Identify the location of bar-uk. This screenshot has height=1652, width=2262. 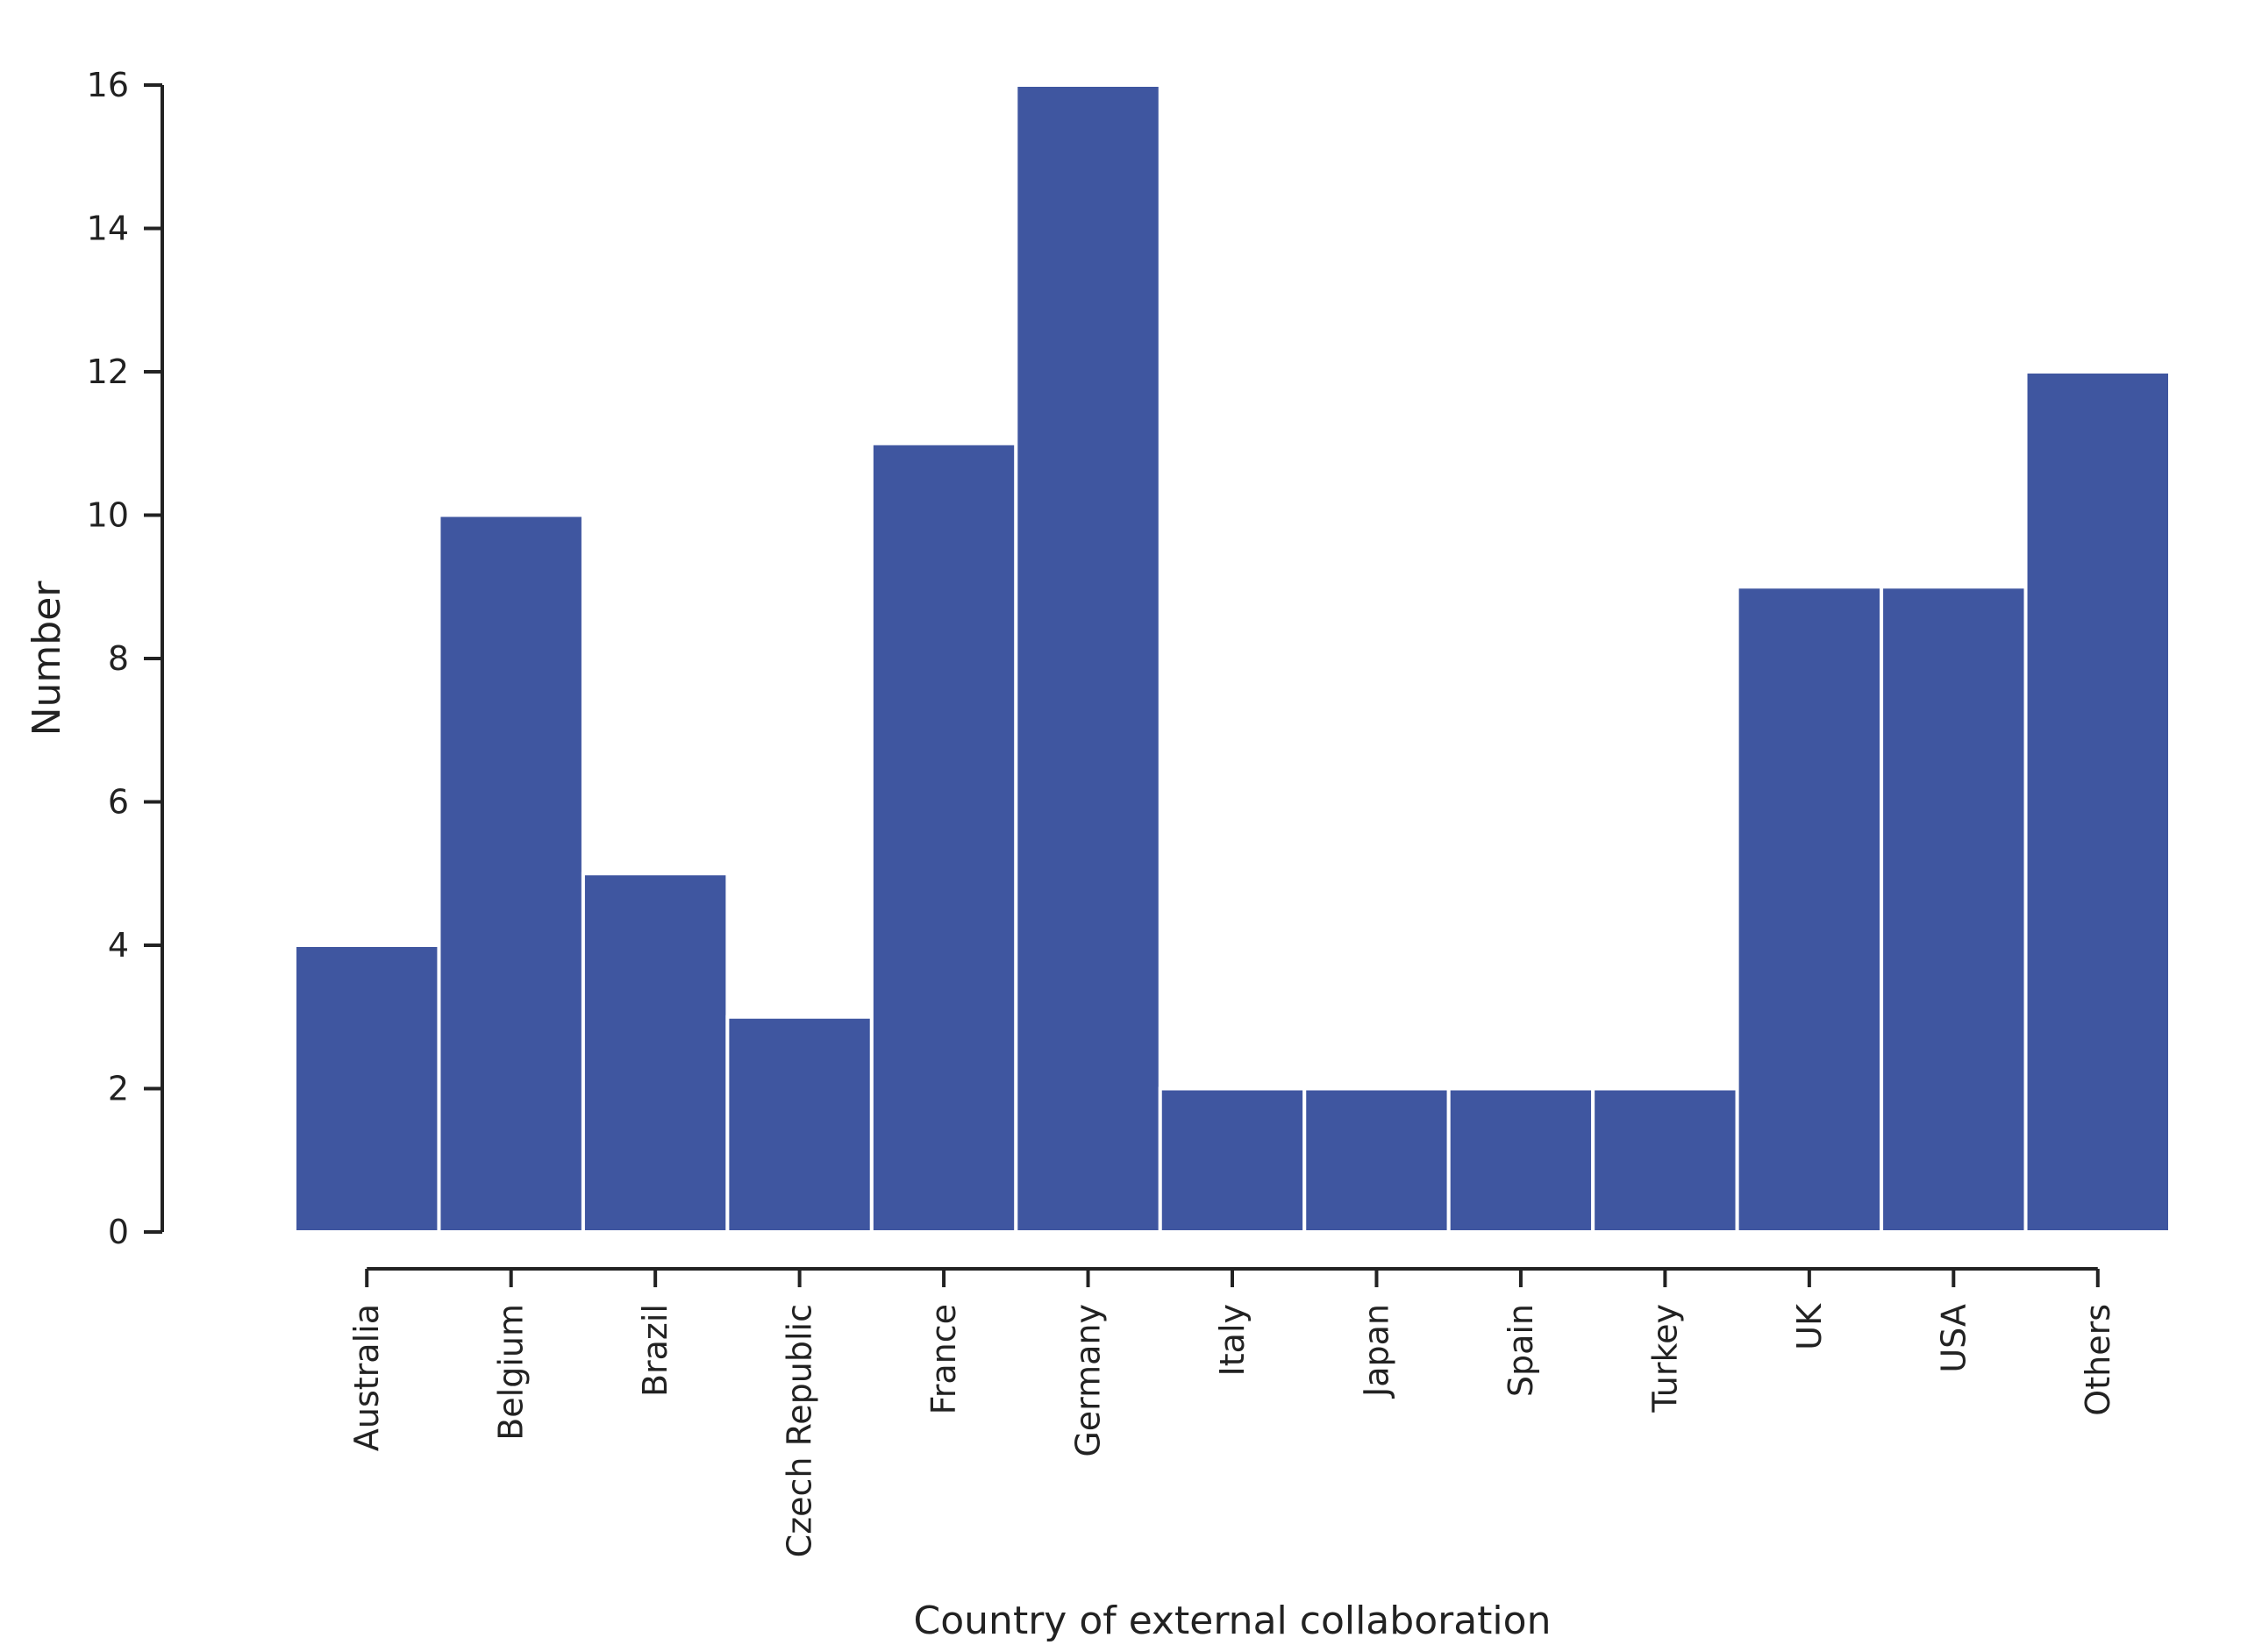
(1809, 909).